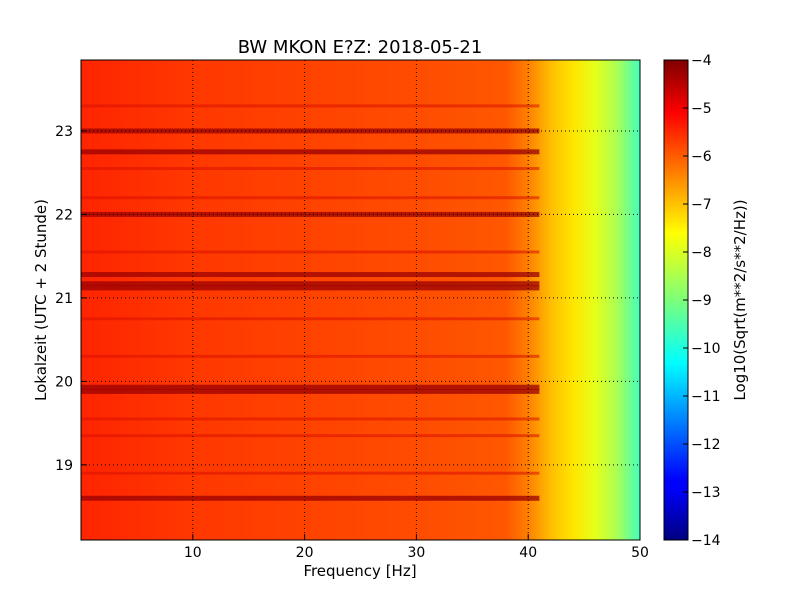 The height and width of the screenshot is (600, 800). What do you see at coordinates (706, 541) in the screenshot?
I see `colorbar-tick-label: −14` at bounding box center [706, 541].